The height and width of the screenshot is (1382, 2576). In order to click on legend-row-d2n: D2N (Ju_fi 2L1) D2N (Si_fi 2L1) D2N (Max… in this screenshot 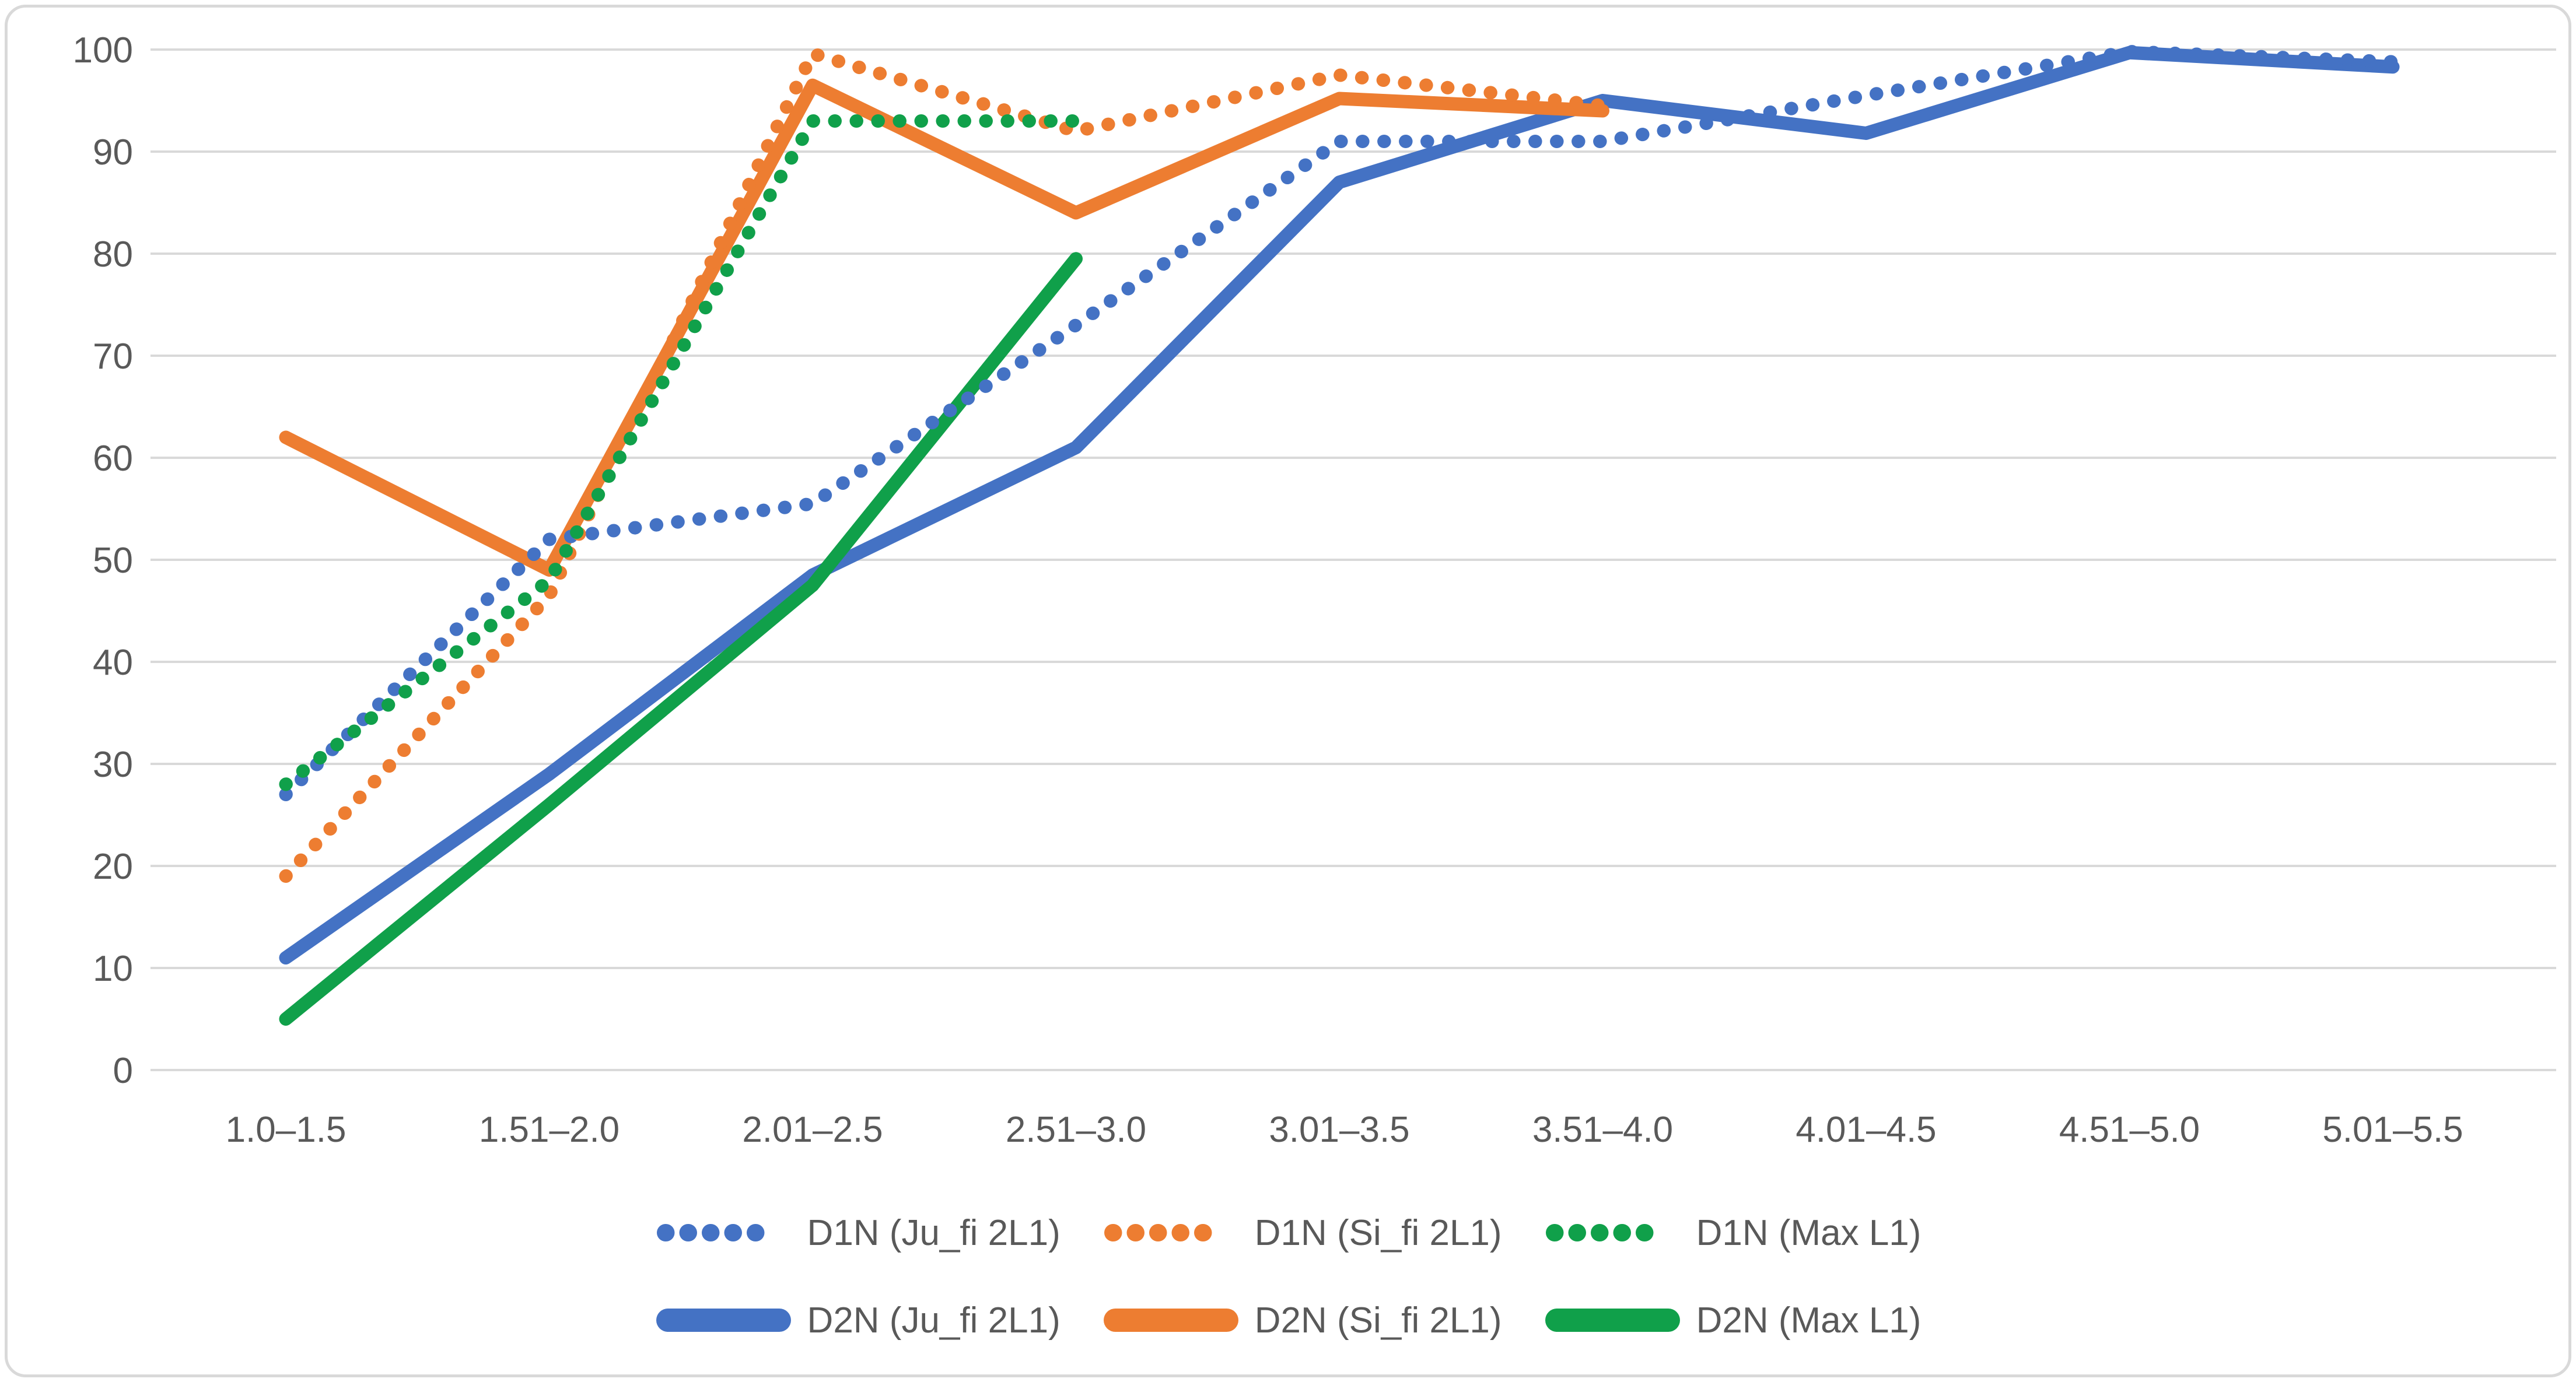, I will do `click(1288, 1320)`.